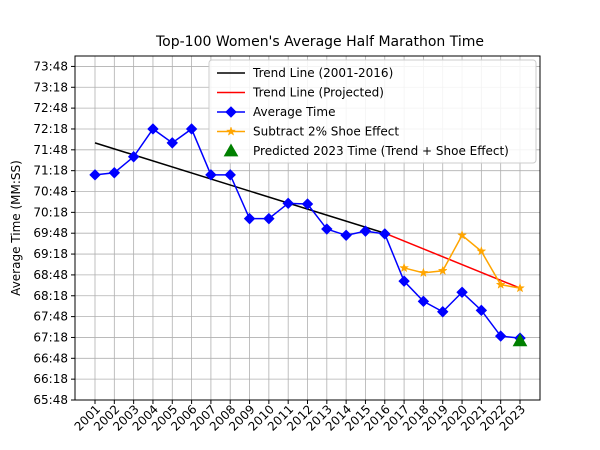 This screenshot has height=450, width=600. Describe the element at coordinates (50, 254) in the screenshot. I see `y-tick-label: 69:18` at that location.